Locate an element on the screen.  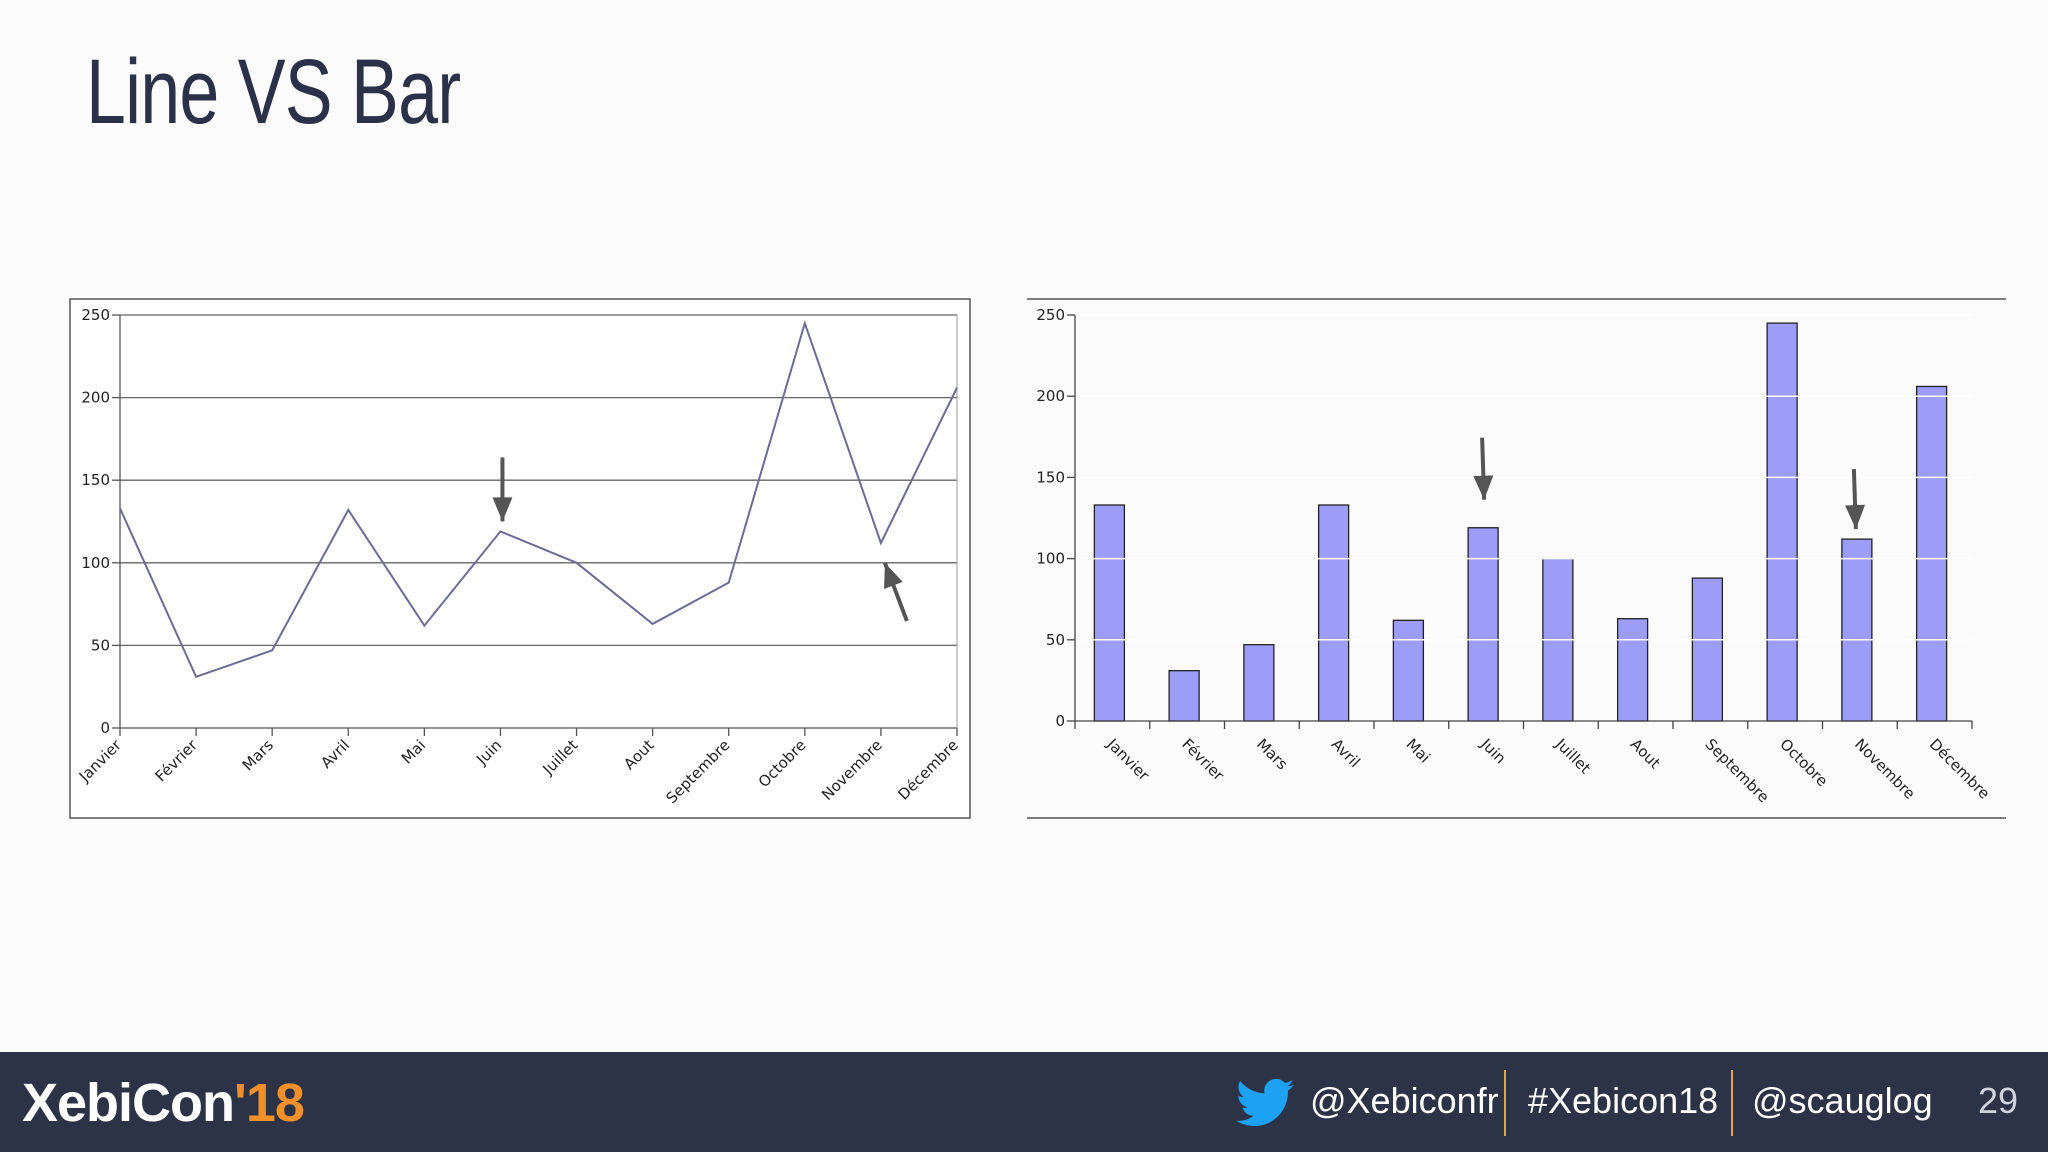
x-tick-label: Septembre is located at coordinates (1737, 770).